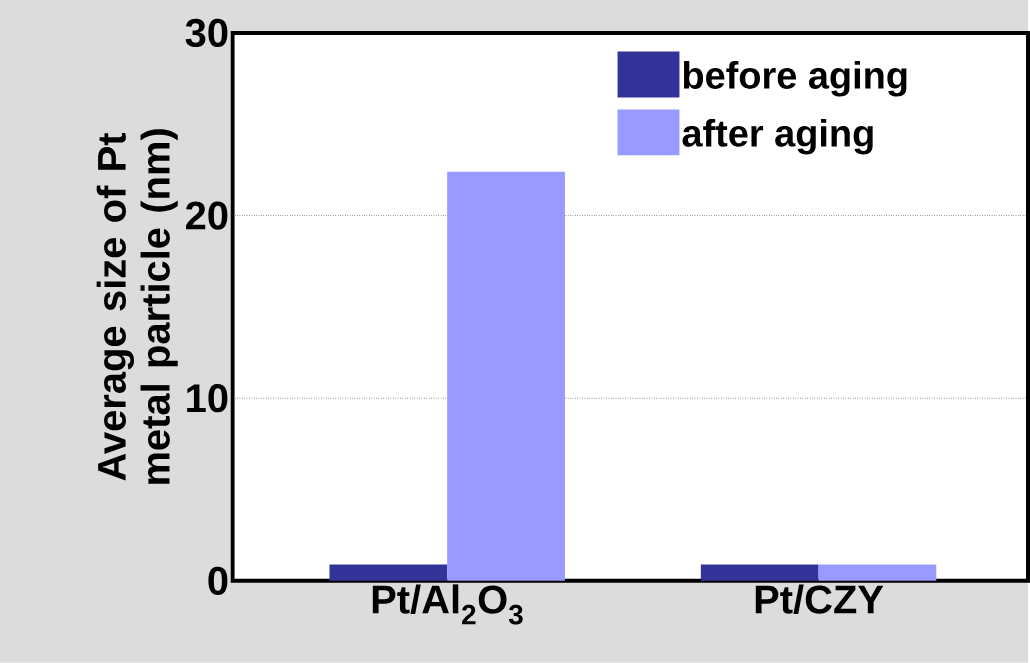  I want to click on y-tick-label: 30, so click(206, 33).